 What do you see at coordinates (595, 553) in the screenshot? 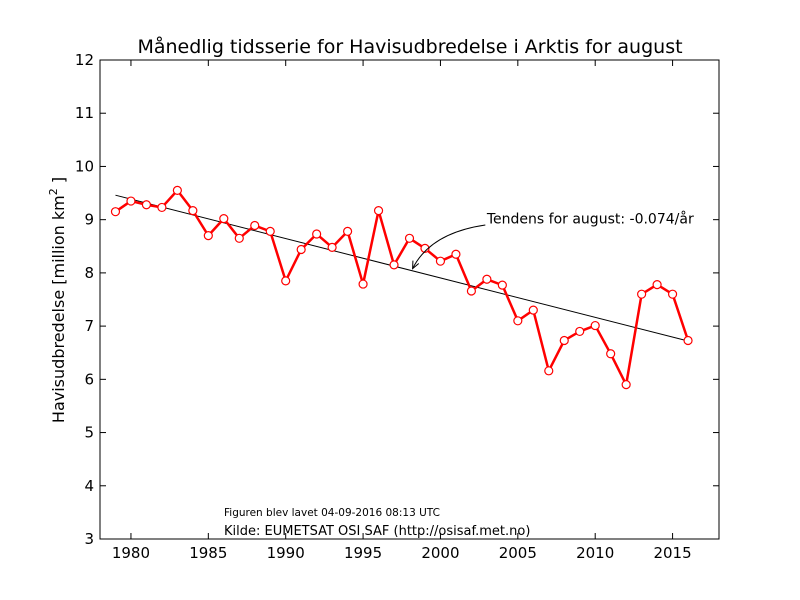
I see `x-tick-label: 2010` at bounding box center [595, 553].